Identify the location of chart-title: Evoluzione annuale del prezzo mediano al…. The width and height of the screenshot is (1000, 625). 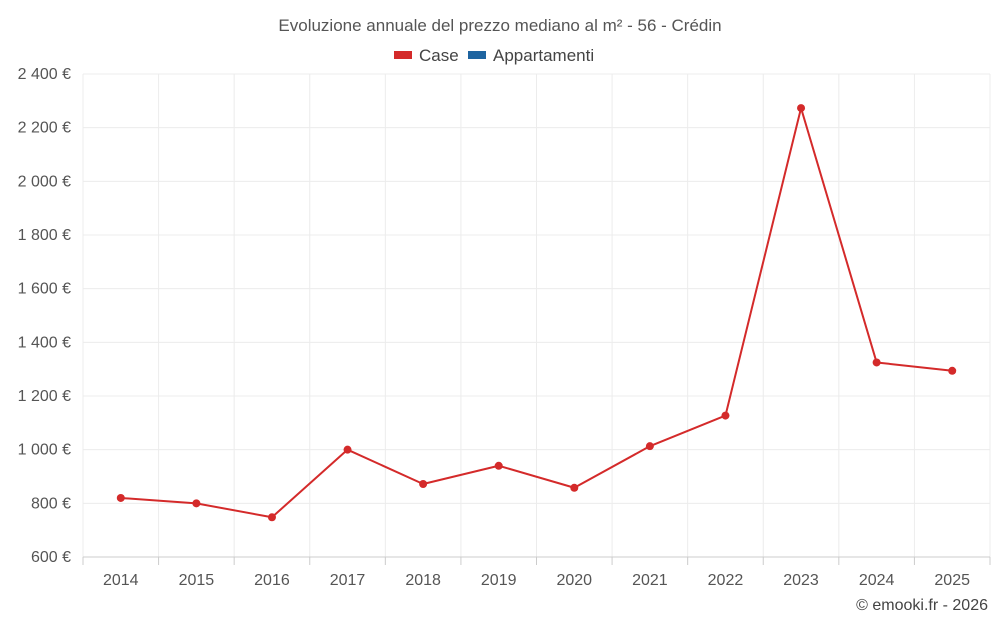
(499, 25).